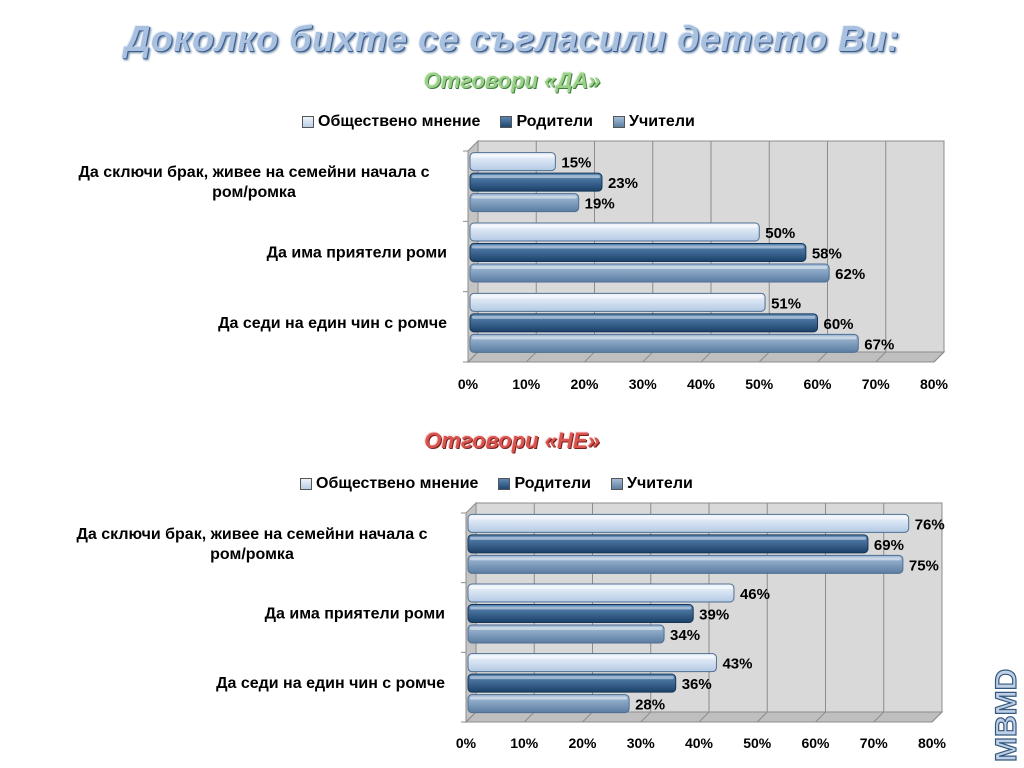  I want to click on data-label: 39%, so click(714, 615).